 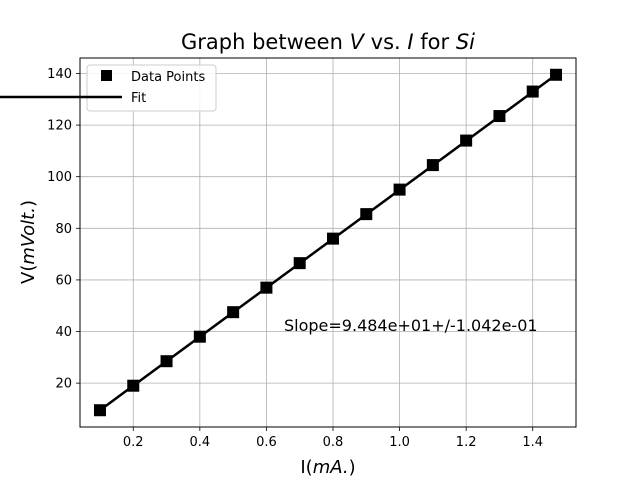 I want to click on legend-marker-data-points, so click(x=106, y=75).